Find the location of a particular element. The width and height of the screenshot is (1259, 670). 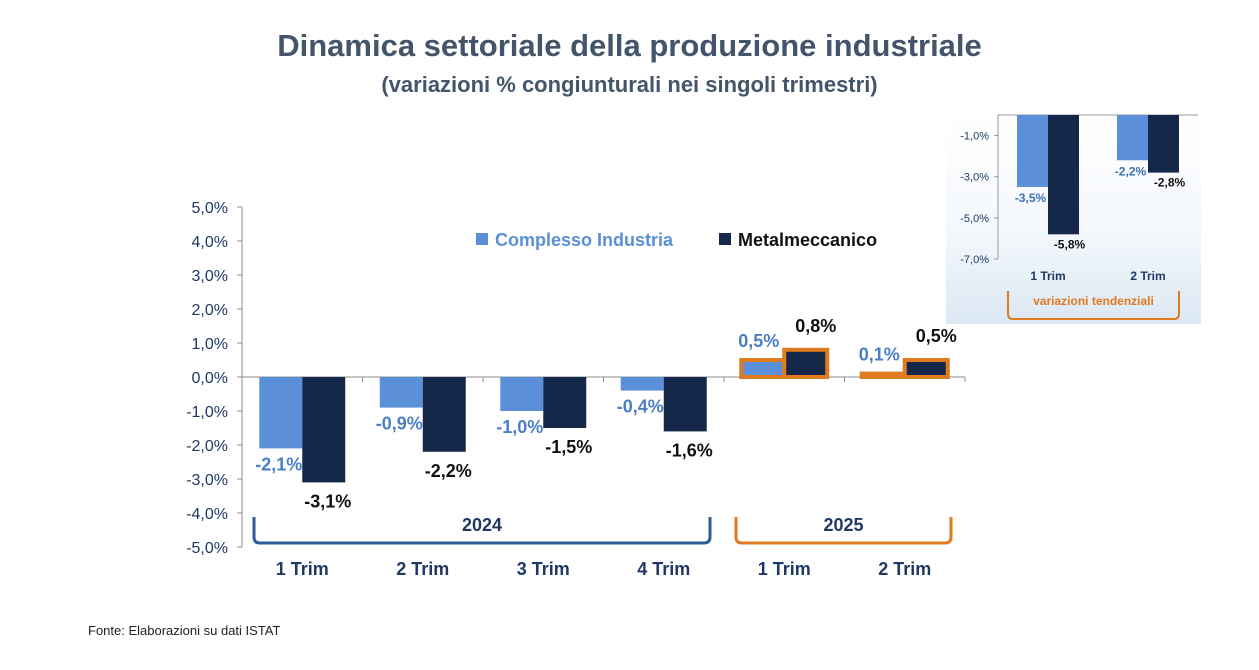

inset-bracket is located at coordinates (1093, 305).